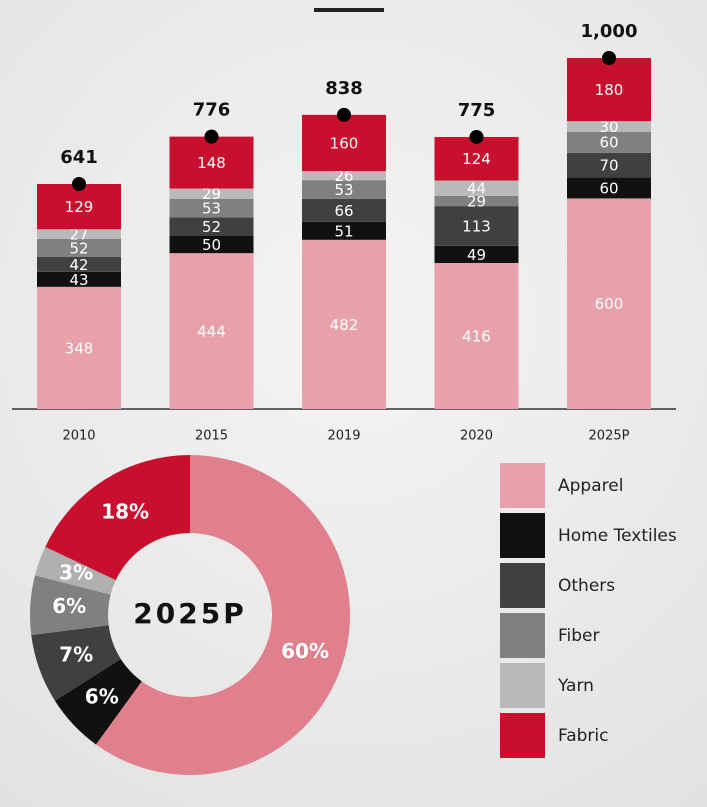 Image resolution: width=707 pixels, height=807 pixels. I want to click on data-label: 113, so click(476, 226).